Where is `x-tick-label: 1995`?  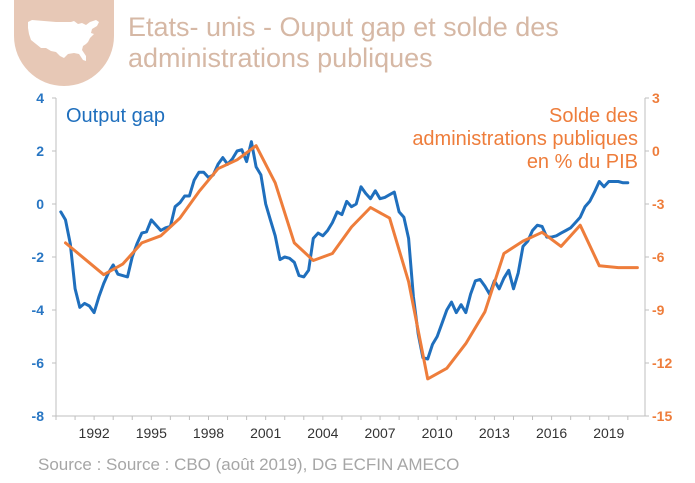
x-tick-label: 1995 is located at coordinates (151, 433).